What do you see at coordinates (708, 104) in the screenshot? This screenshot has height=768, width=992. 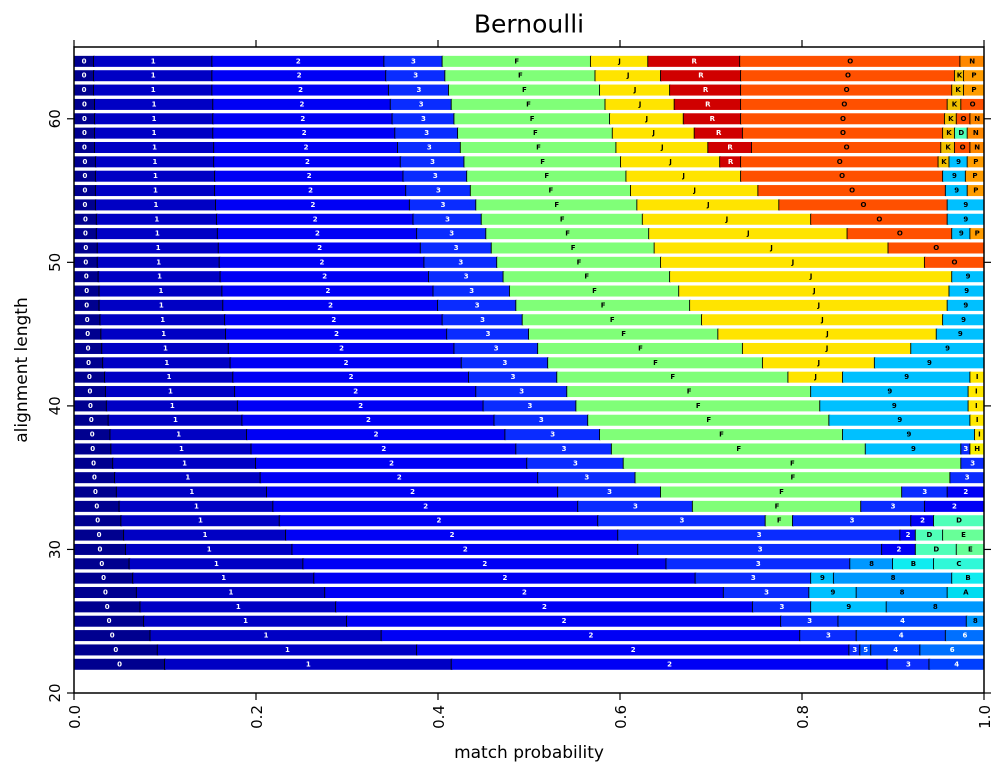 I see `segment-label: R` at bounding box center [708, 104].